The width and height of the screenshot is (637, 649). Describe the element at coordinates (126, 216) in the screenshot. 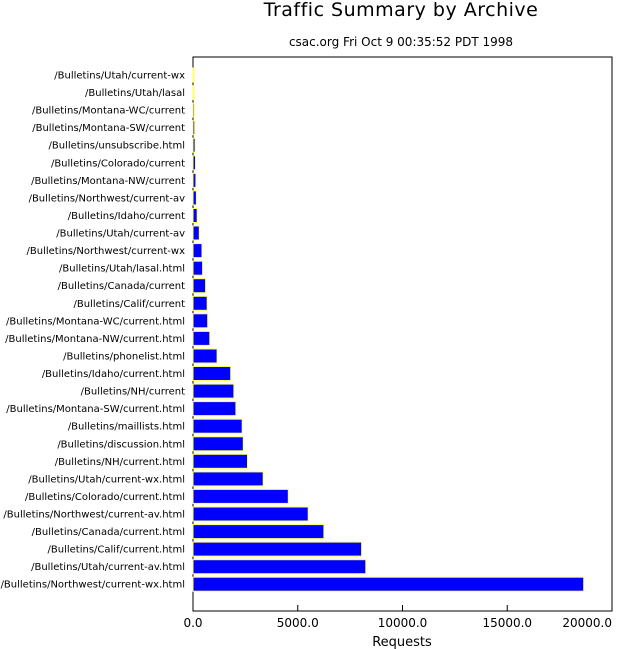

I see `category-label: /Bulletins/Idaho/current` at that location.